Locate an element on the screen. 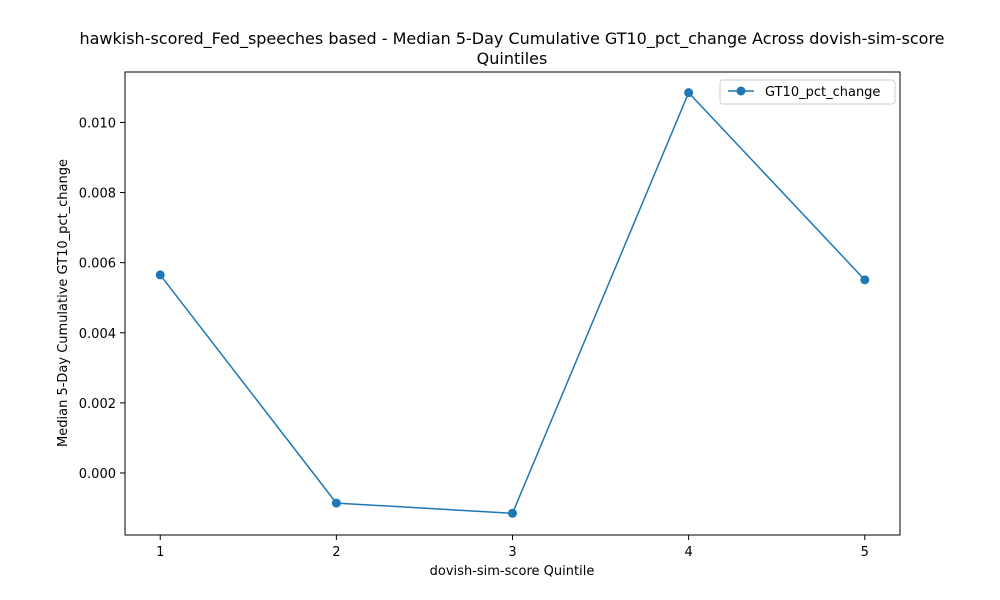 The width and height of the screenshot is (1000, 600). legend: GT10_pct_change is located at coordinates (807, 92).